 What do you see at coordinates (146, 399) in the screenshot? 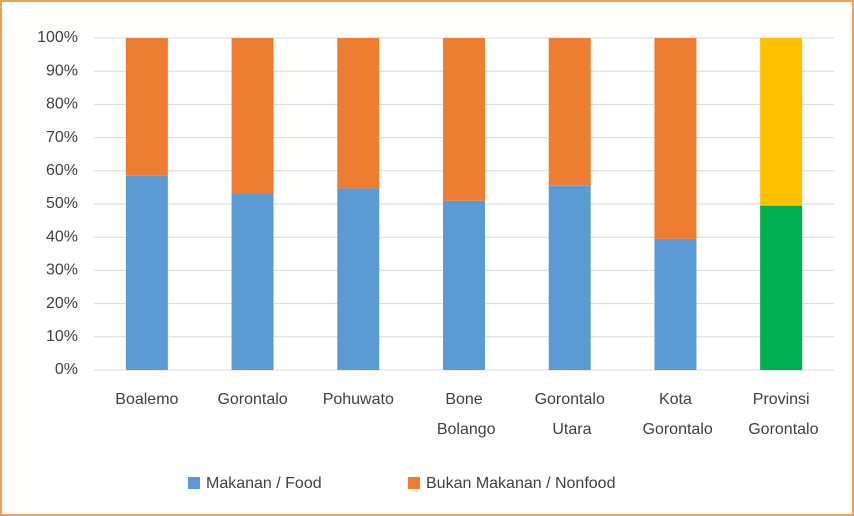
I see `x-tick-label: Boalemo` at bounding box center [146, 399].